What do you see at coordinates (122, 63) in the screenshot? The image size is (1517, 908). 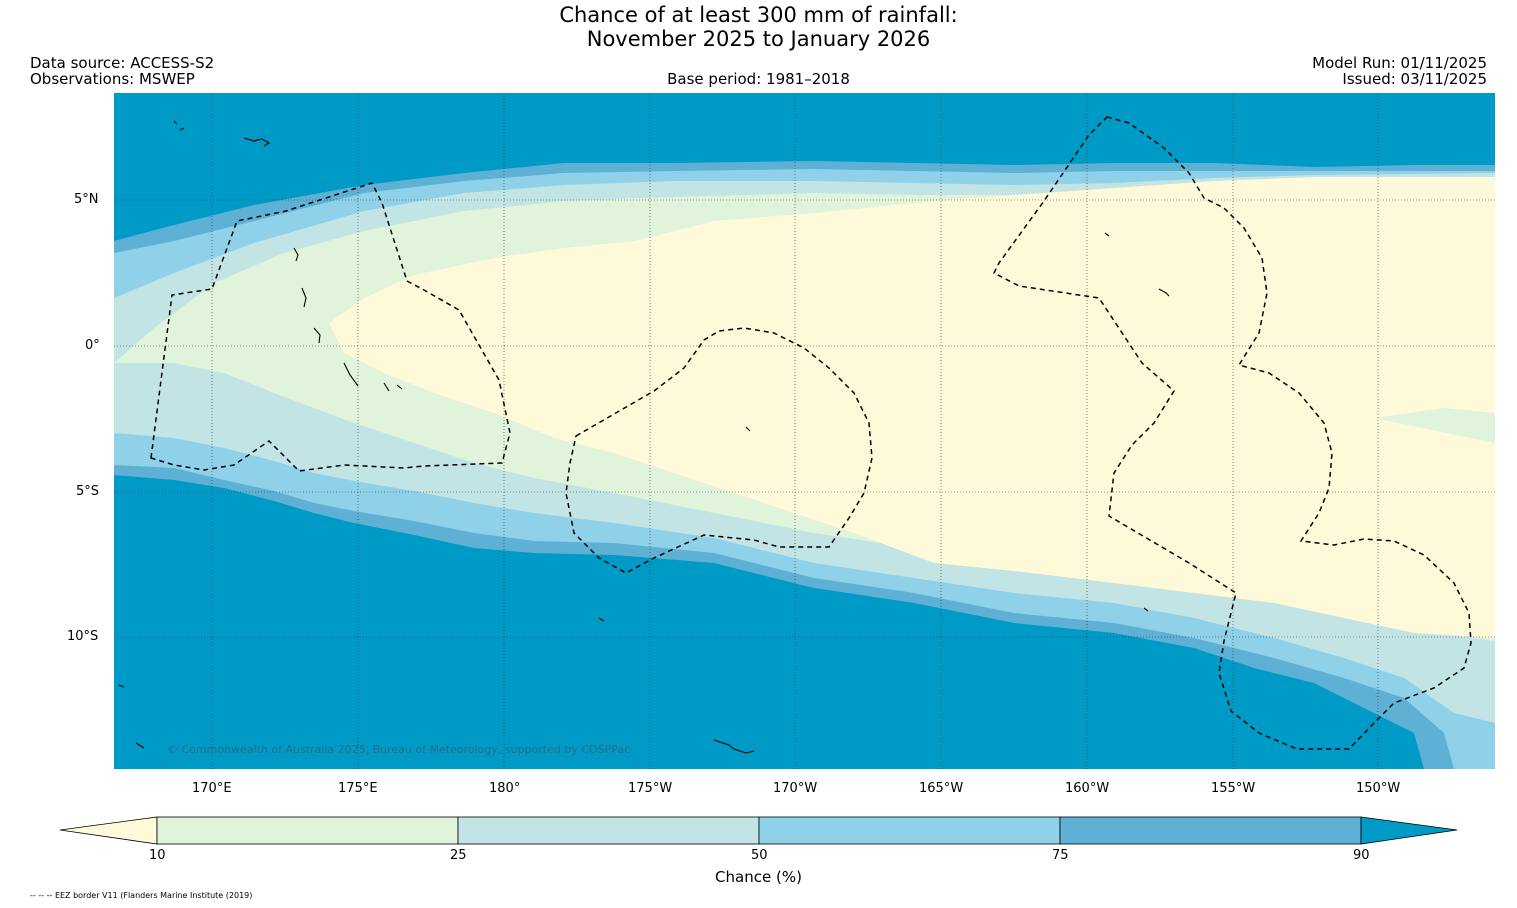 I see `data-source: Data source: ACCESS-S2` at bounding box center [122, 63].